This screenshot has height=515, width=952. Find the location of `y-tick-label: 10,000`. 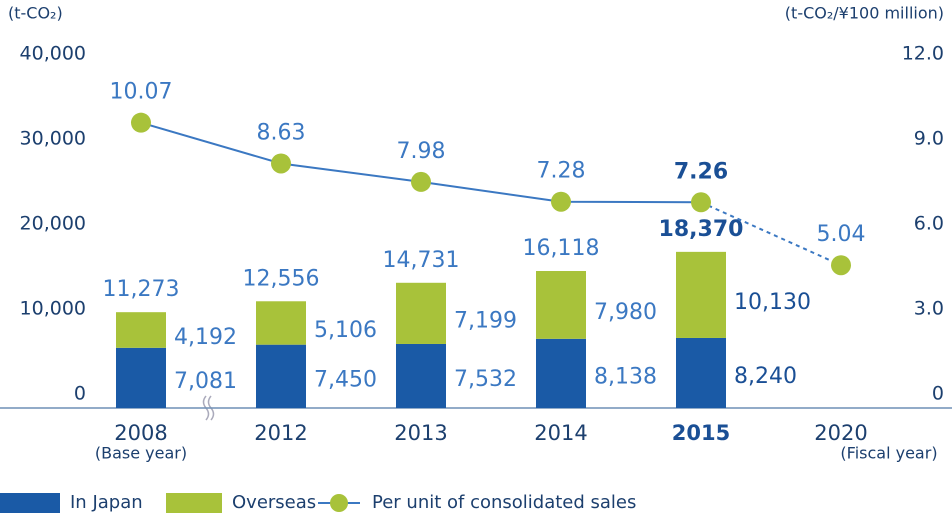

y-tick-label: 10,000 is located at coordinates (53, 309).